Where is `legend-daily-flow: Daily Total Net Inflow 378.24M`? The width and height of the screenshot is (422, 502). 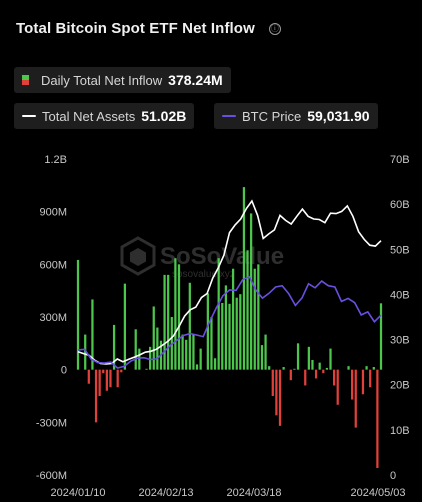 legend-daily-flow: Daily Total Net Inflow 378.24M is located at coordinates (122, 80).